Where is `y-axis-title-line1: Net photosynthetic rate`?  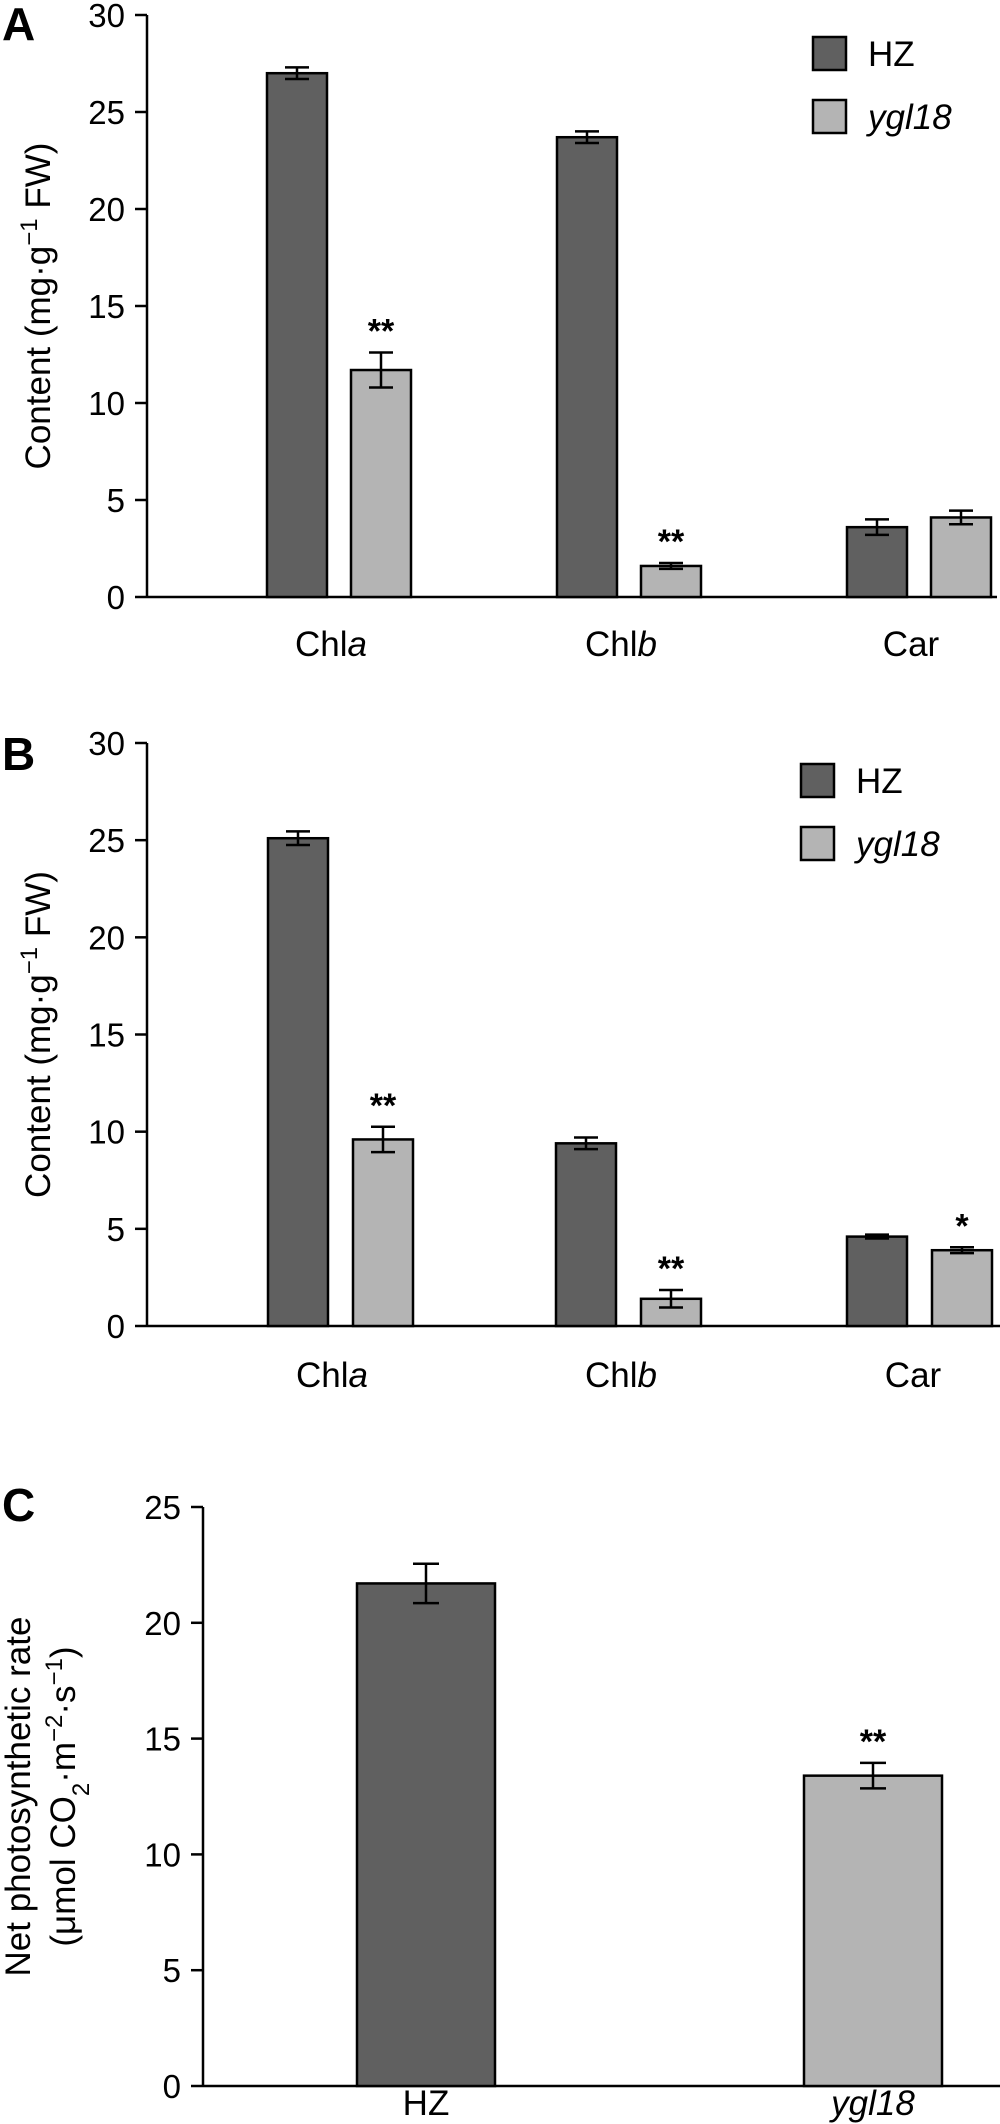 y-axis-title-line1: Net photosynthetic rate is located at coordinates (19, 1797).